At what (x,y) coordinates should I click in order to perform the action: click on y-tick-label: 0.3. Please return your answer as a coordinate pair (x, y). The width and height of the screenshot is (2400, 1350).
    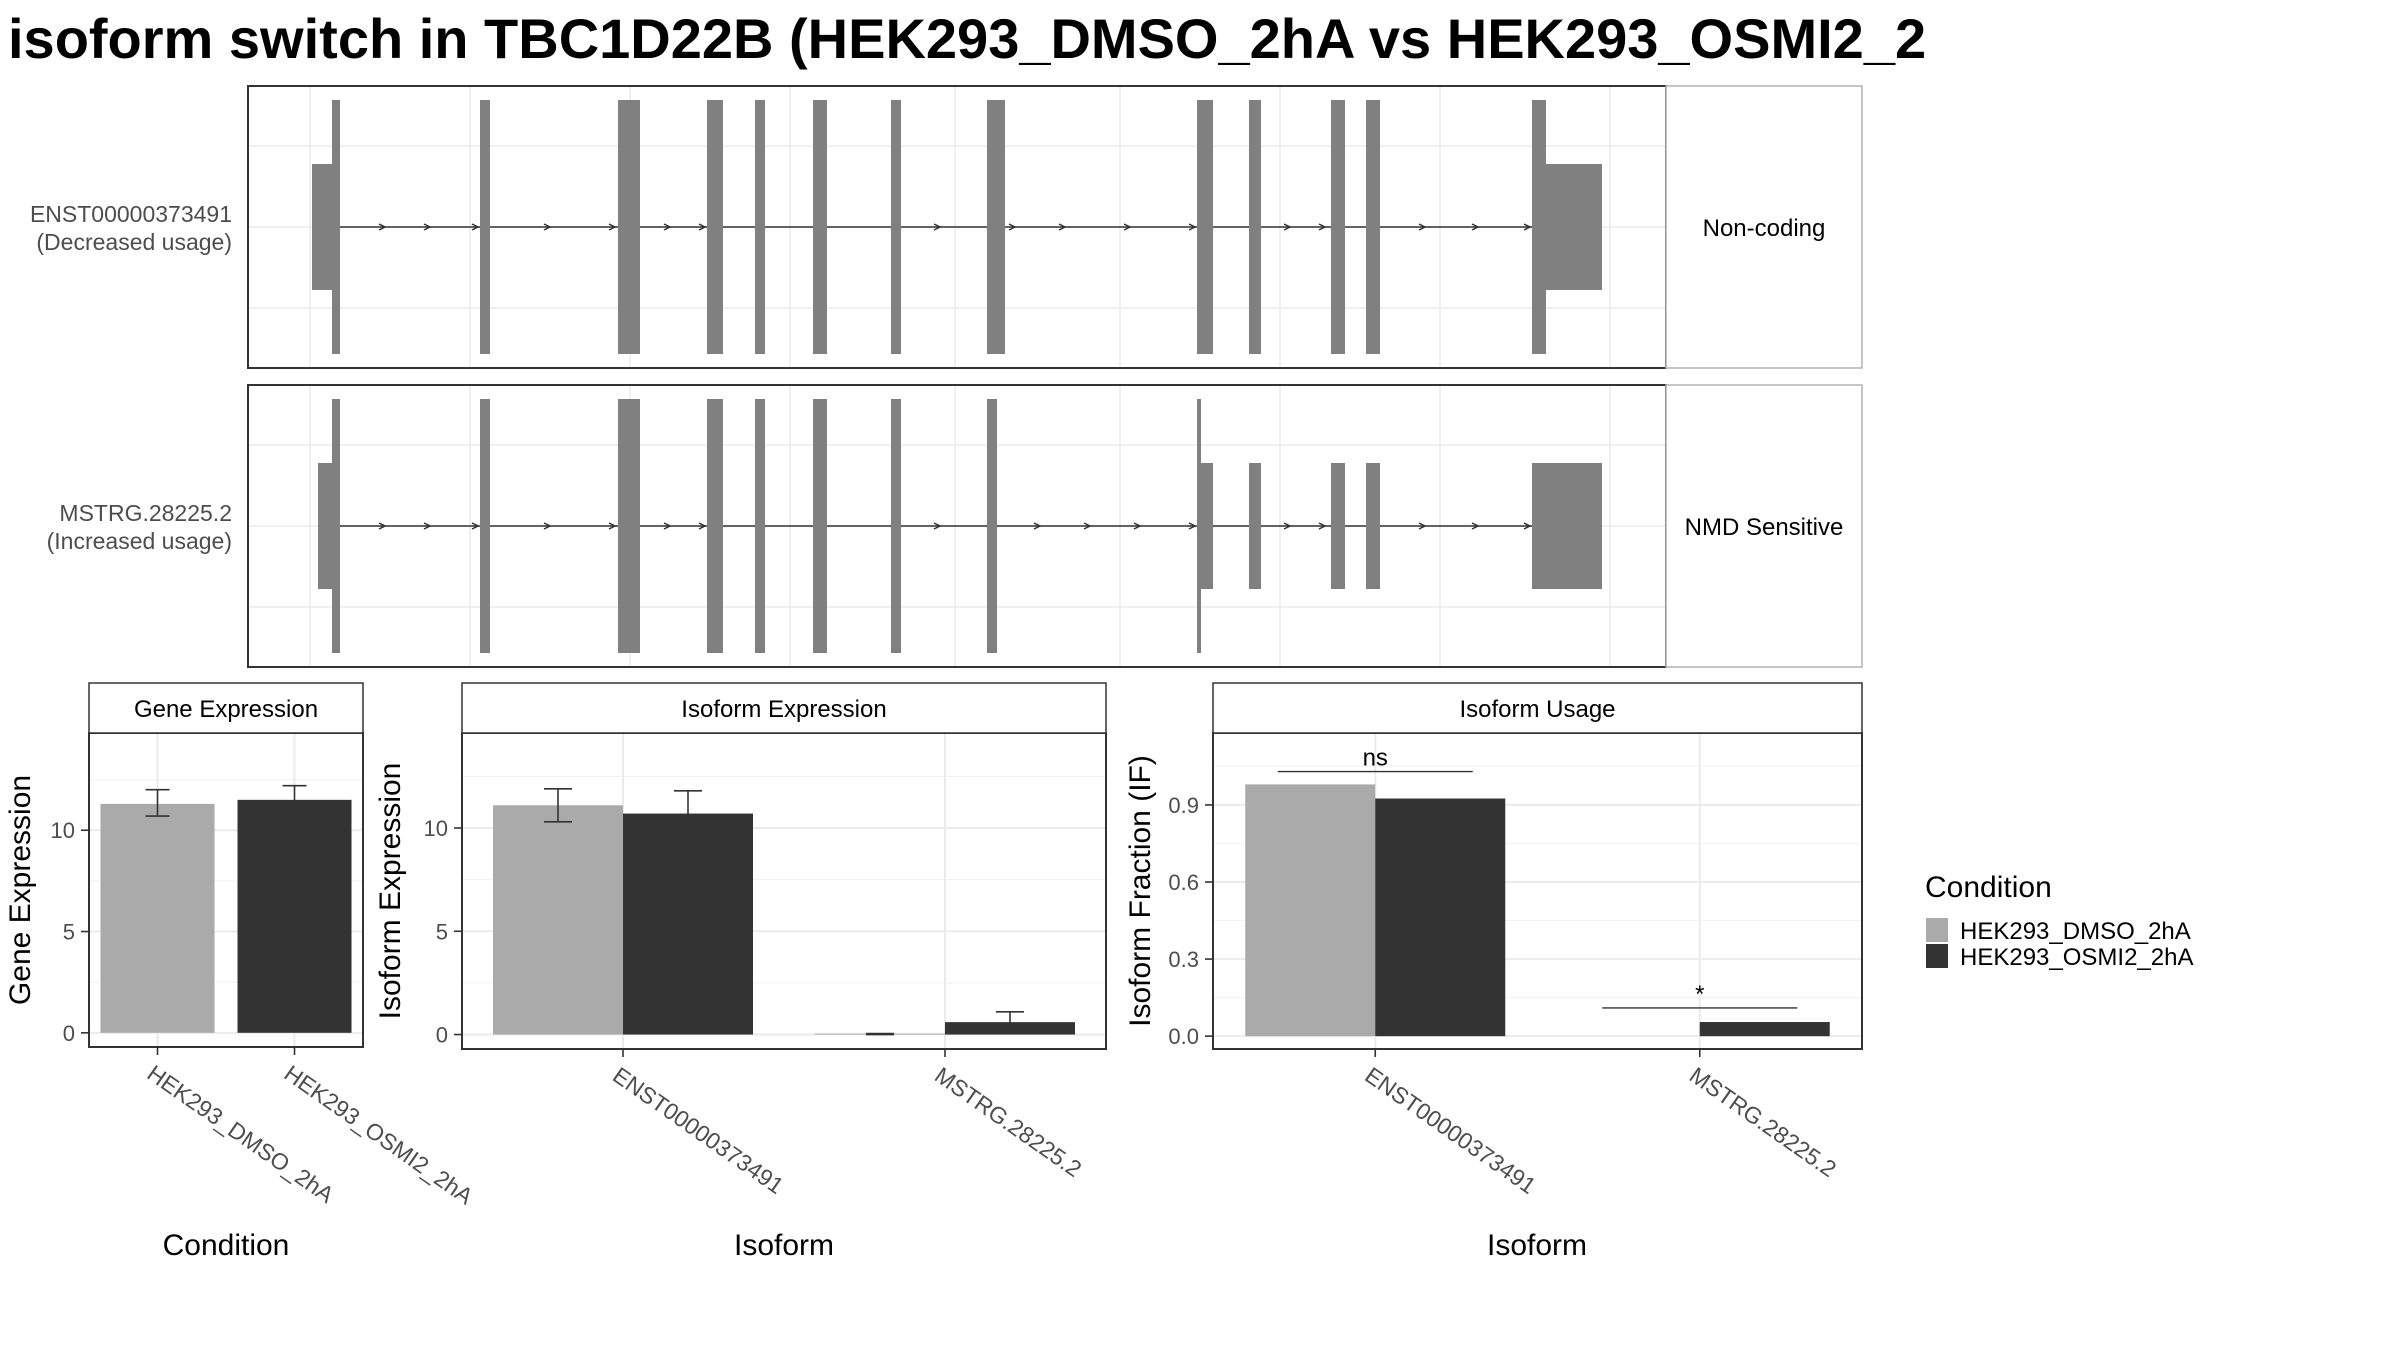
    Looking at the image, I should click on (1183, 959).